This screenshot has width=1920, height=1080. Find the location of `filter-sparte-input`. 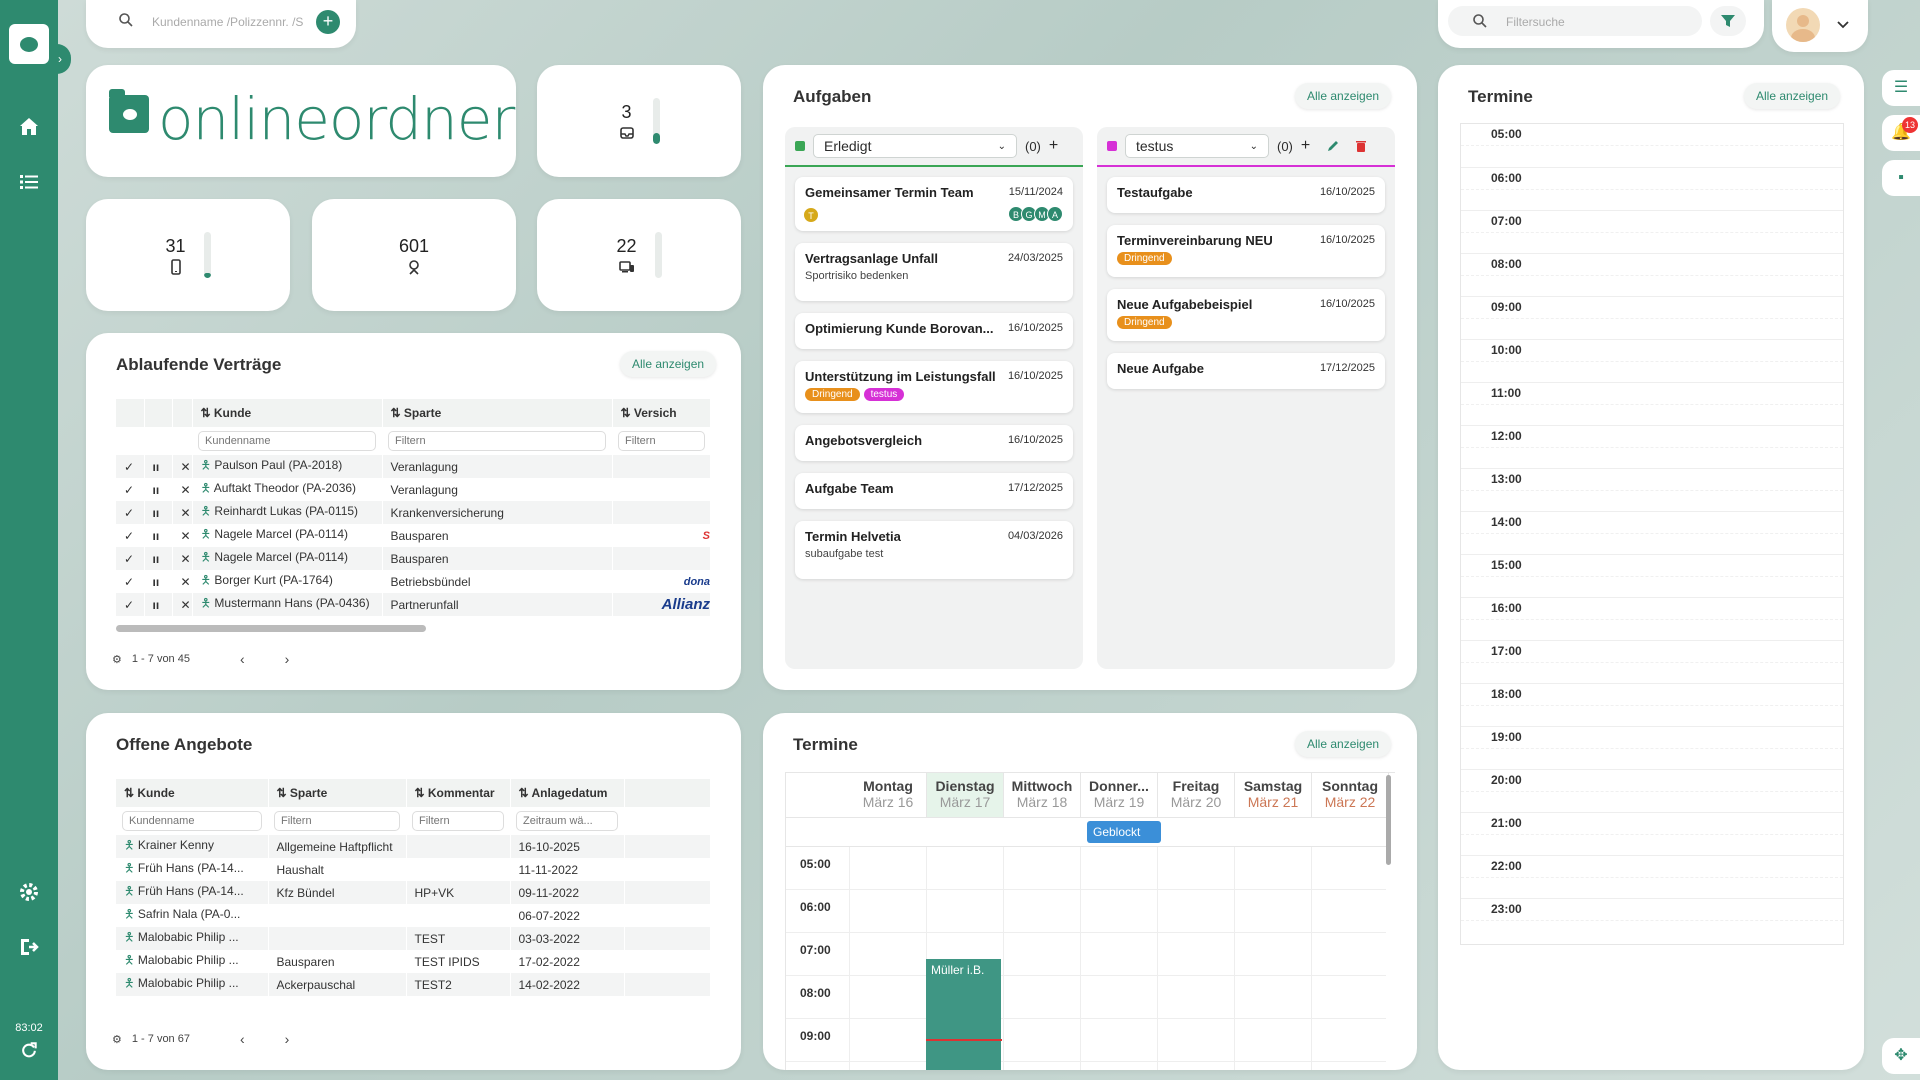

filter-sparte-input is located at coordinates (337, 821).